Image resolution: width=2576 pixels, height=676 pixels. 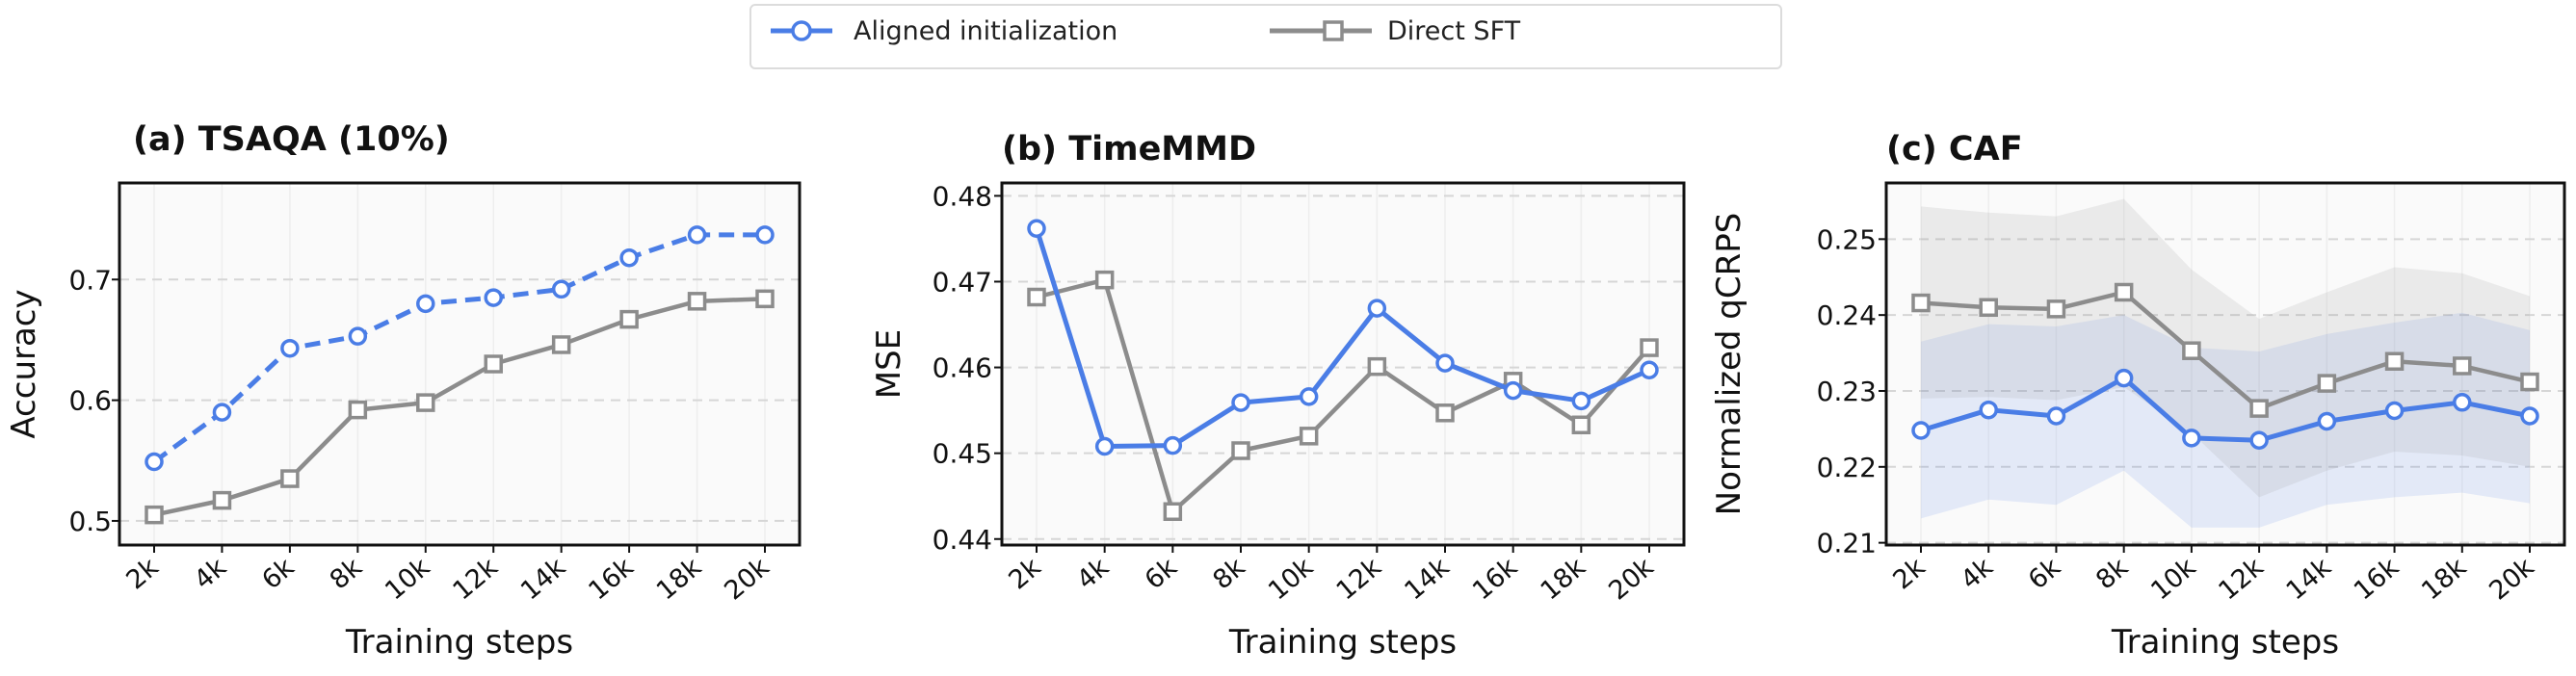 What do you see at coordinates (962, 196) in the screenshot?
I see `ytick-label-1-4: 0.48` at bounding box center [962, 196].